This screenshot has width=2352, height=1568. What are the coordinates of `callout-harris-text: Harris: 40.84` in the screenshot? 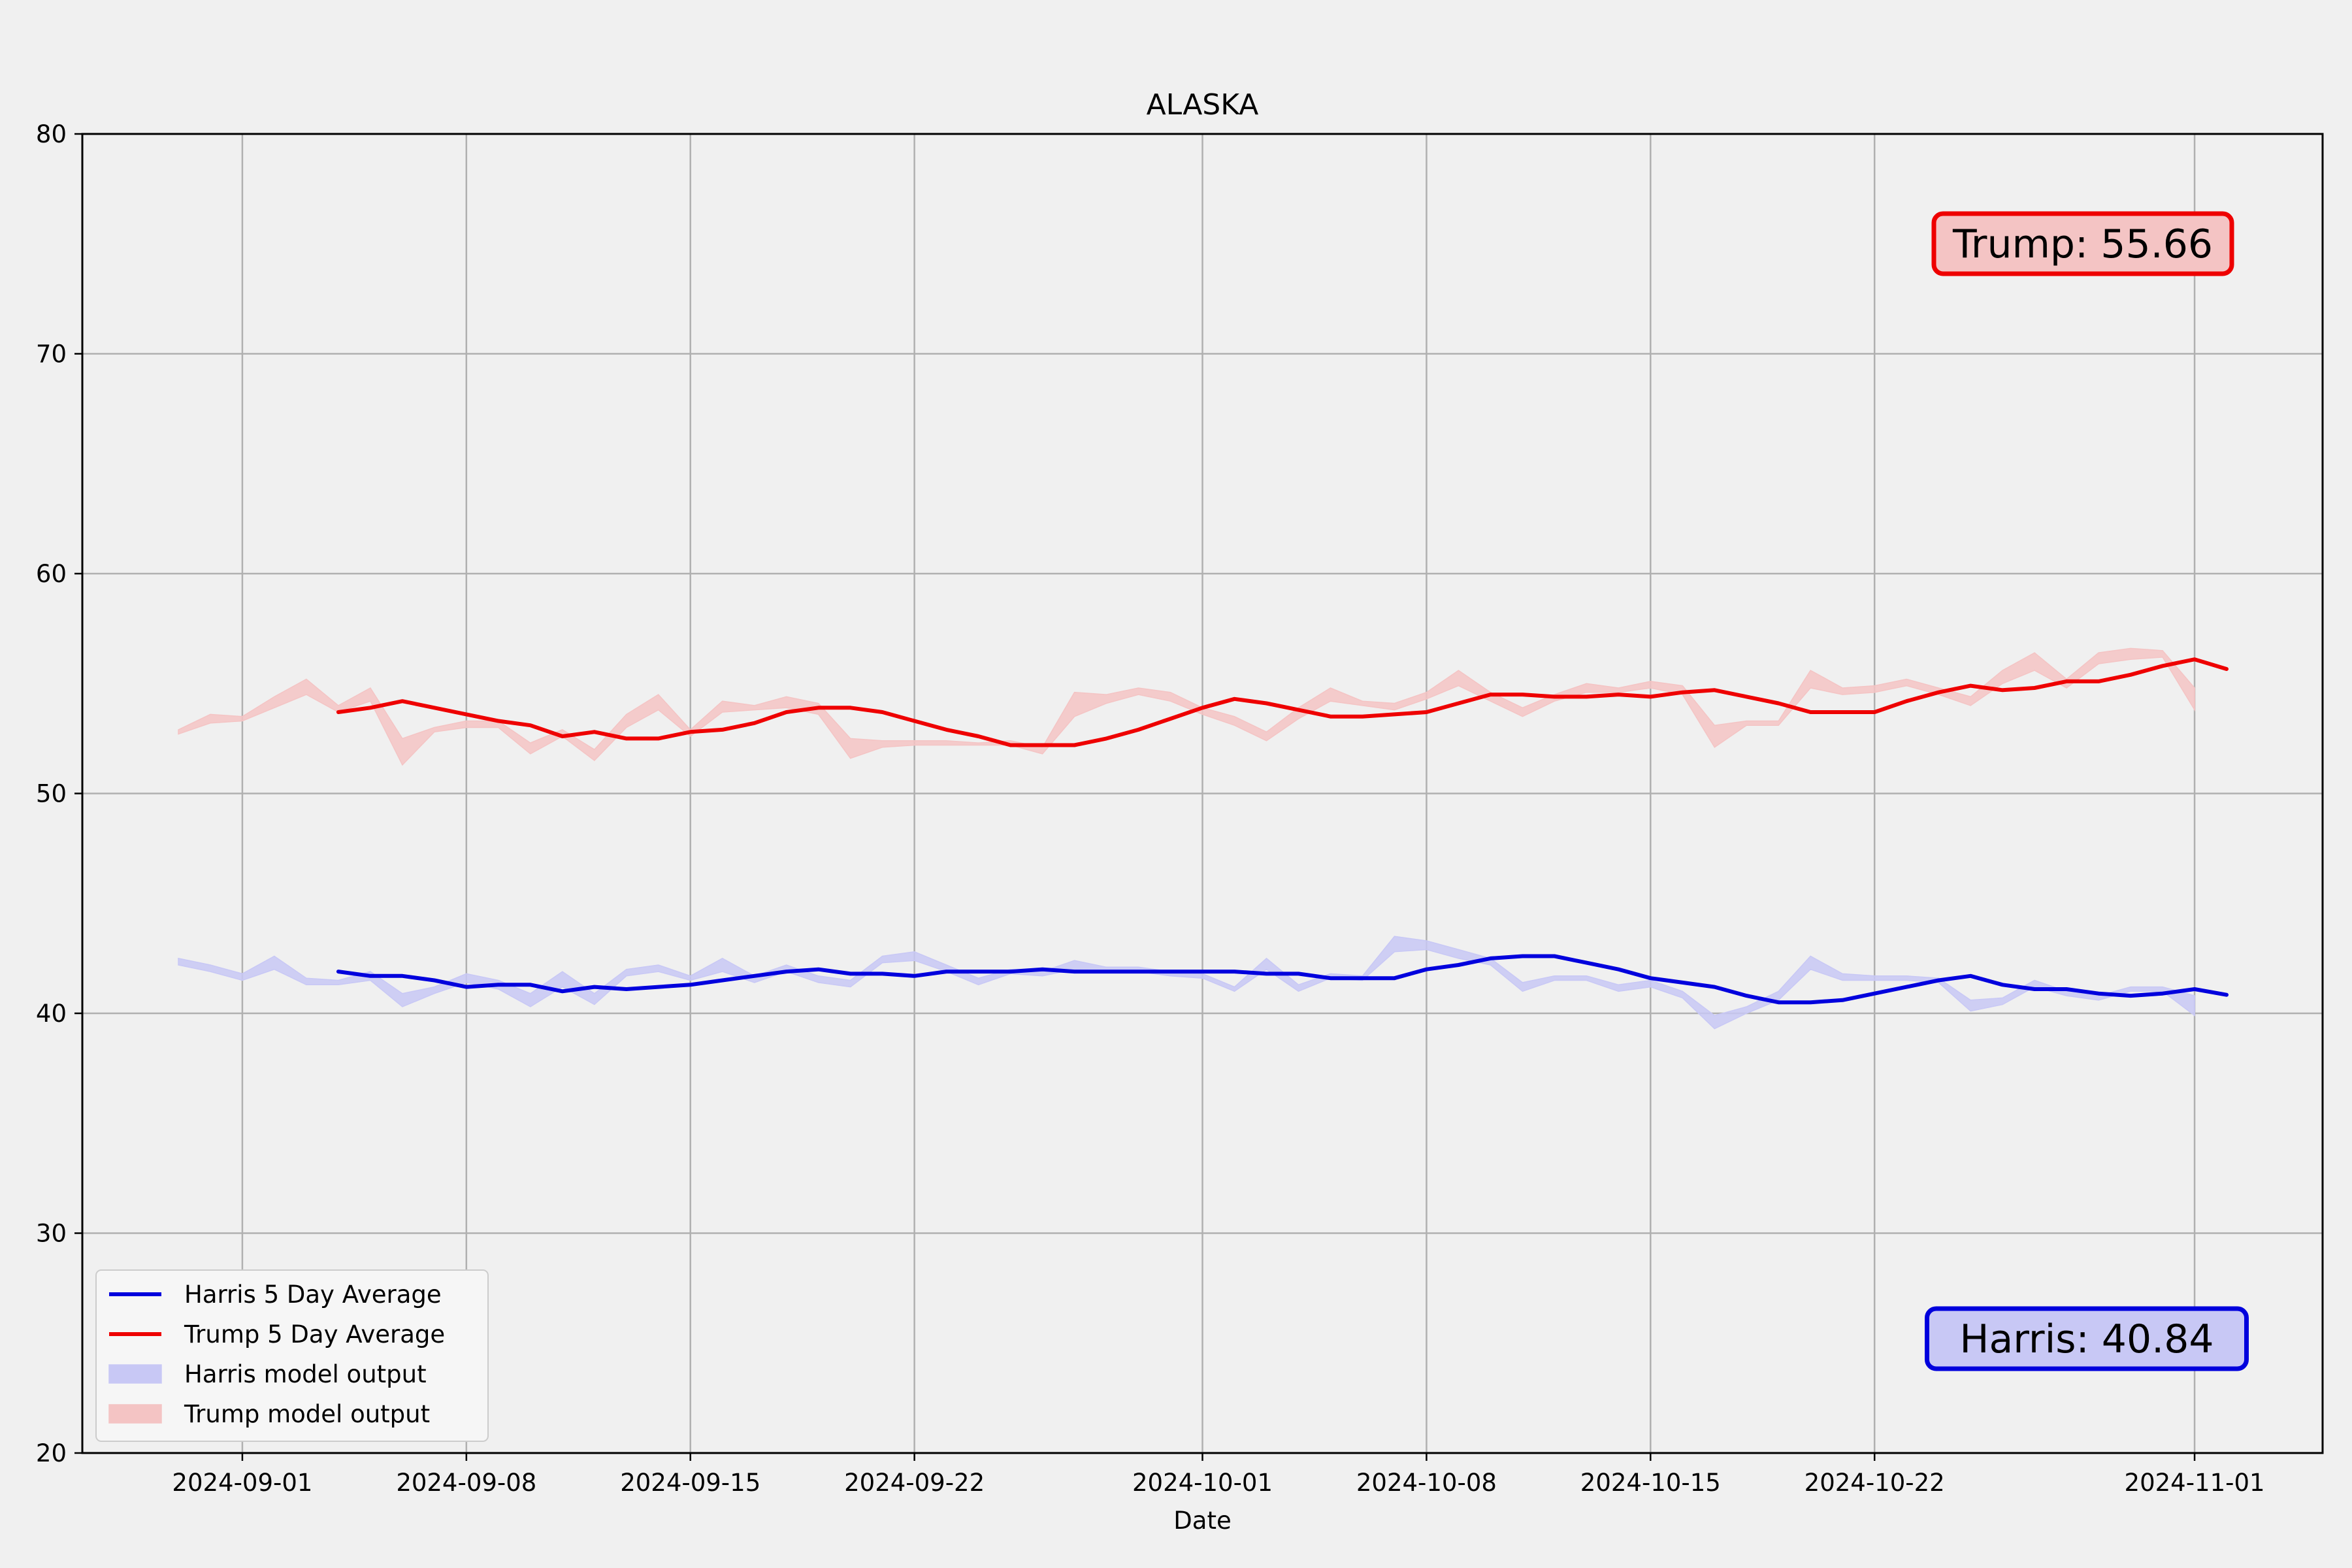 It's located at (2086, 1339).